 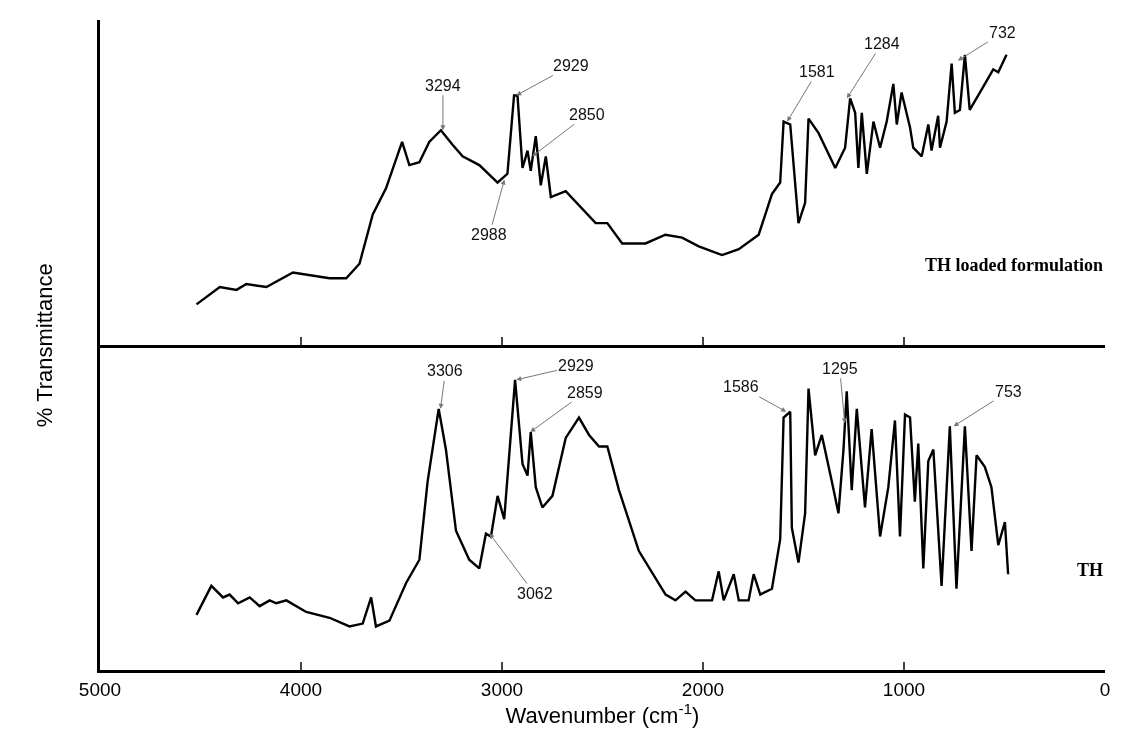 I want to click on annotation: 1295, so click(x=840, y=368).